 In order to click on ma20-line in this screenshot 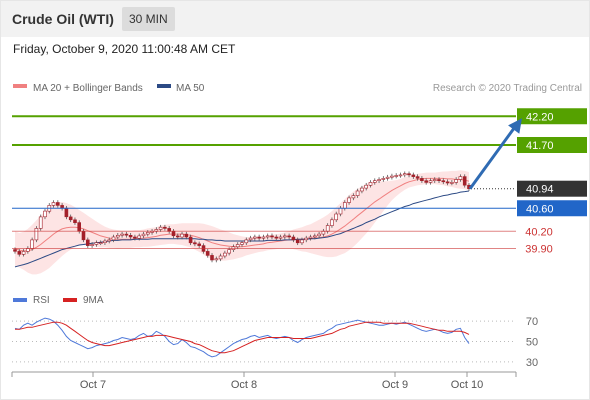, I will do `click(242, 214)`.